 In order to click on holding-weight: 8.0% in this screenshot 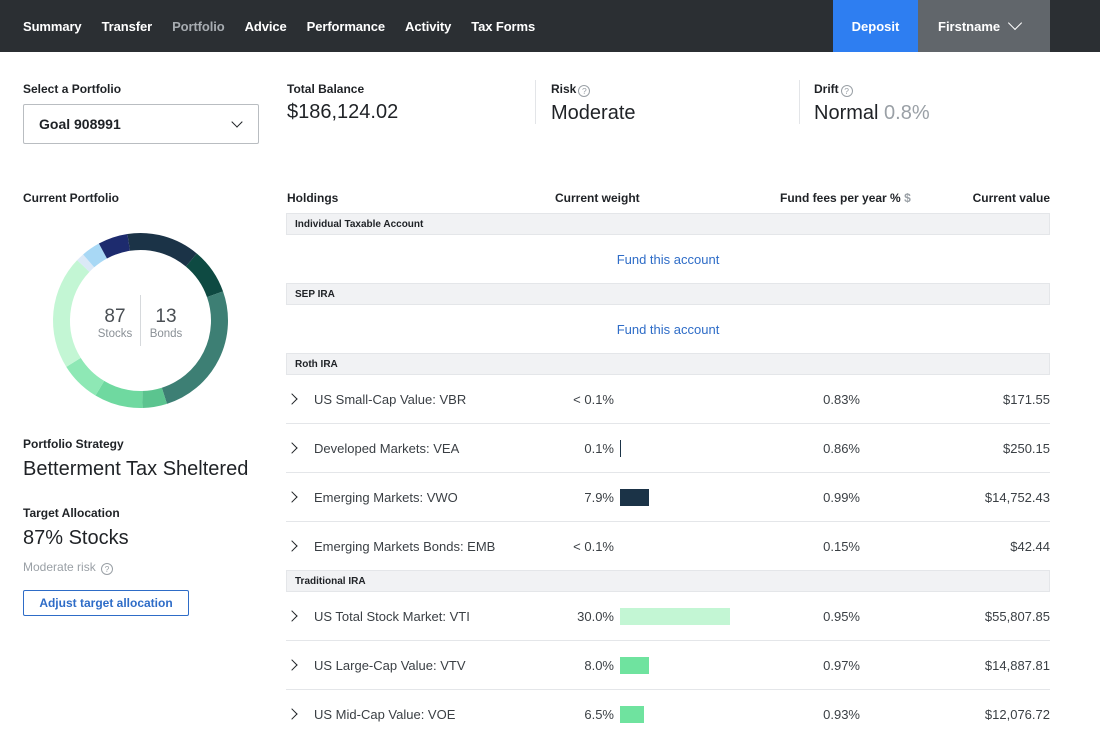, I will do `click(599, 665)`.